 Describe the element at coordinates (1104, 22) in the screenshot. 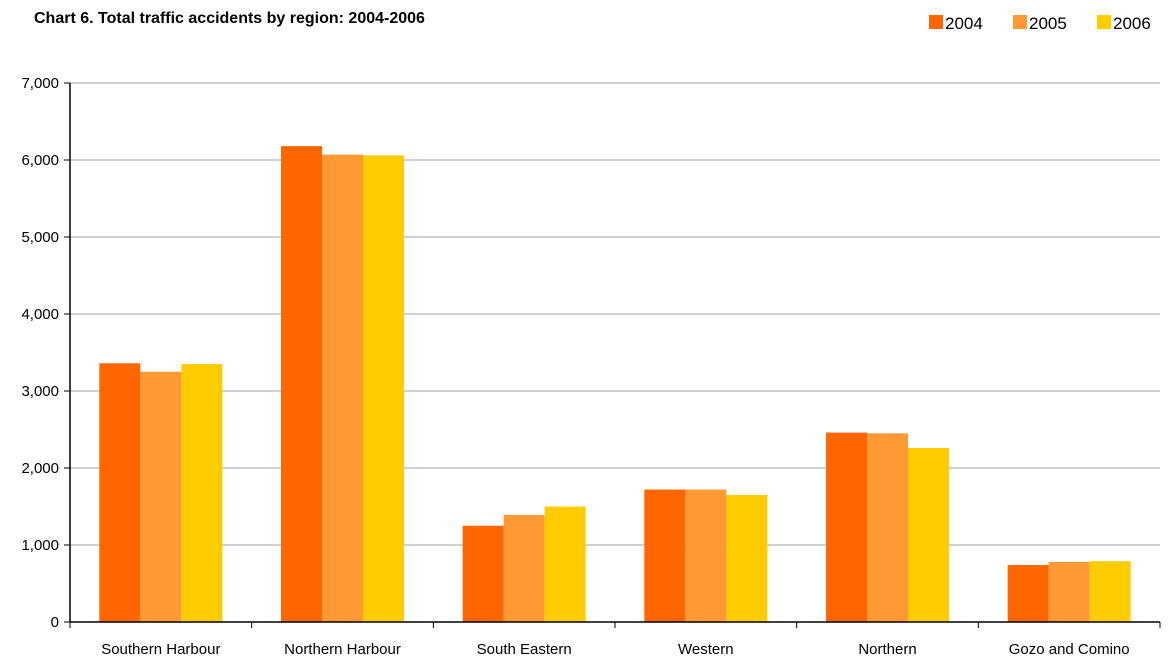

I see `legend-swatch-2006` at that location.